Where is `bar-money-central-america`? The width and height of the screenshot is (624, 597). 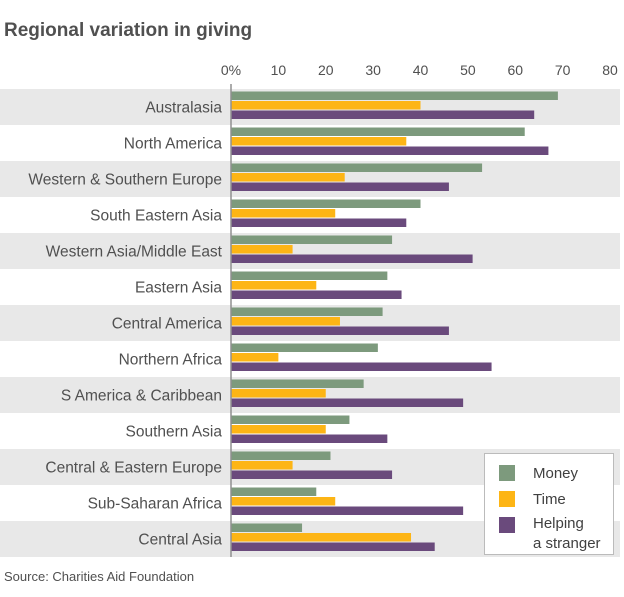 bar-money-central-america is located at coordinates (307, 311).